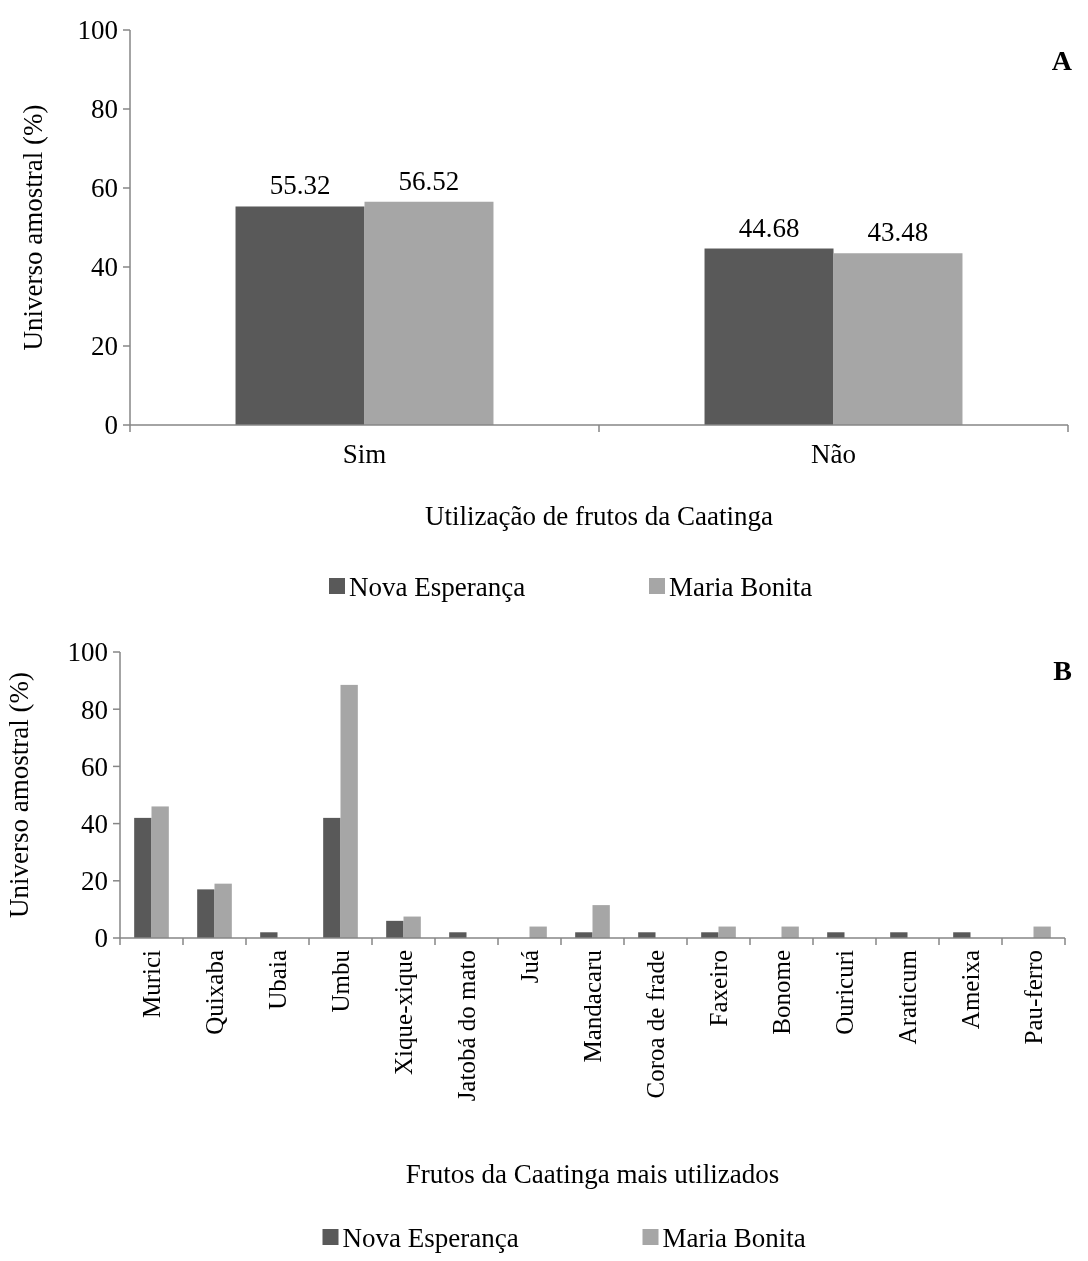 This screenshot has width=1088, height=1261. Describe the element at coordinates (1062, 60) in the screenshot. I see `annotation: A` at that location.